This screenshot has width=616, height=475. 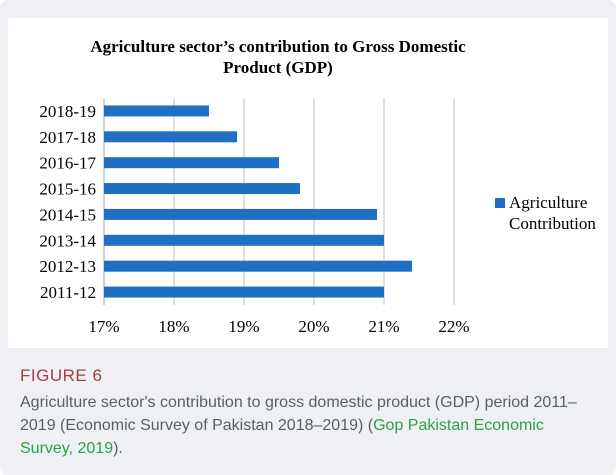 What do you see at coordinates (118, 448) in the screenshot?
I see `caption-end: ).` at bounding box center [118, 448].